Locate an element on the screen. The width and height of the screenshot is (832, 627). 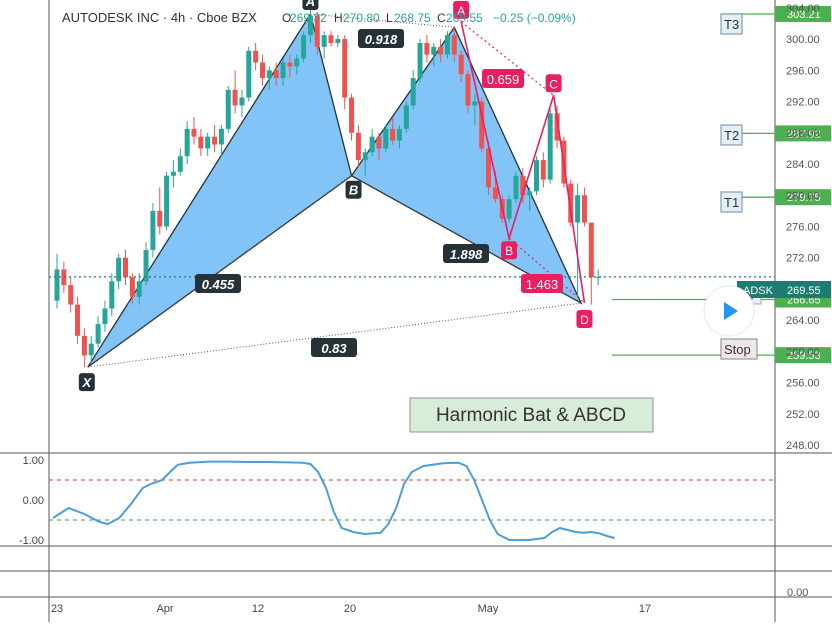
price-tick-label: 280.00 is located at coordinates (803, 196).